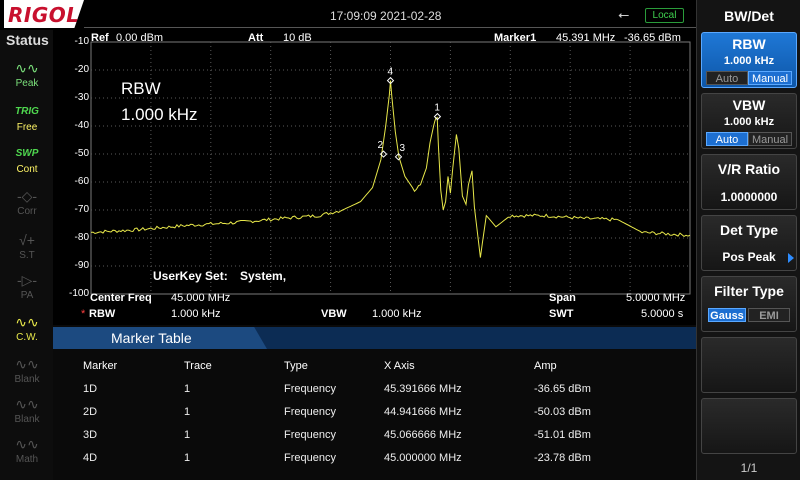 Image resolution: width=800 pixels, height=480 pixels. What do you see at coordinates (159, 102) in the screenshot?
I see `rbw-overlay: RBW 1.000 kHz` at bounding box center [159, 102].